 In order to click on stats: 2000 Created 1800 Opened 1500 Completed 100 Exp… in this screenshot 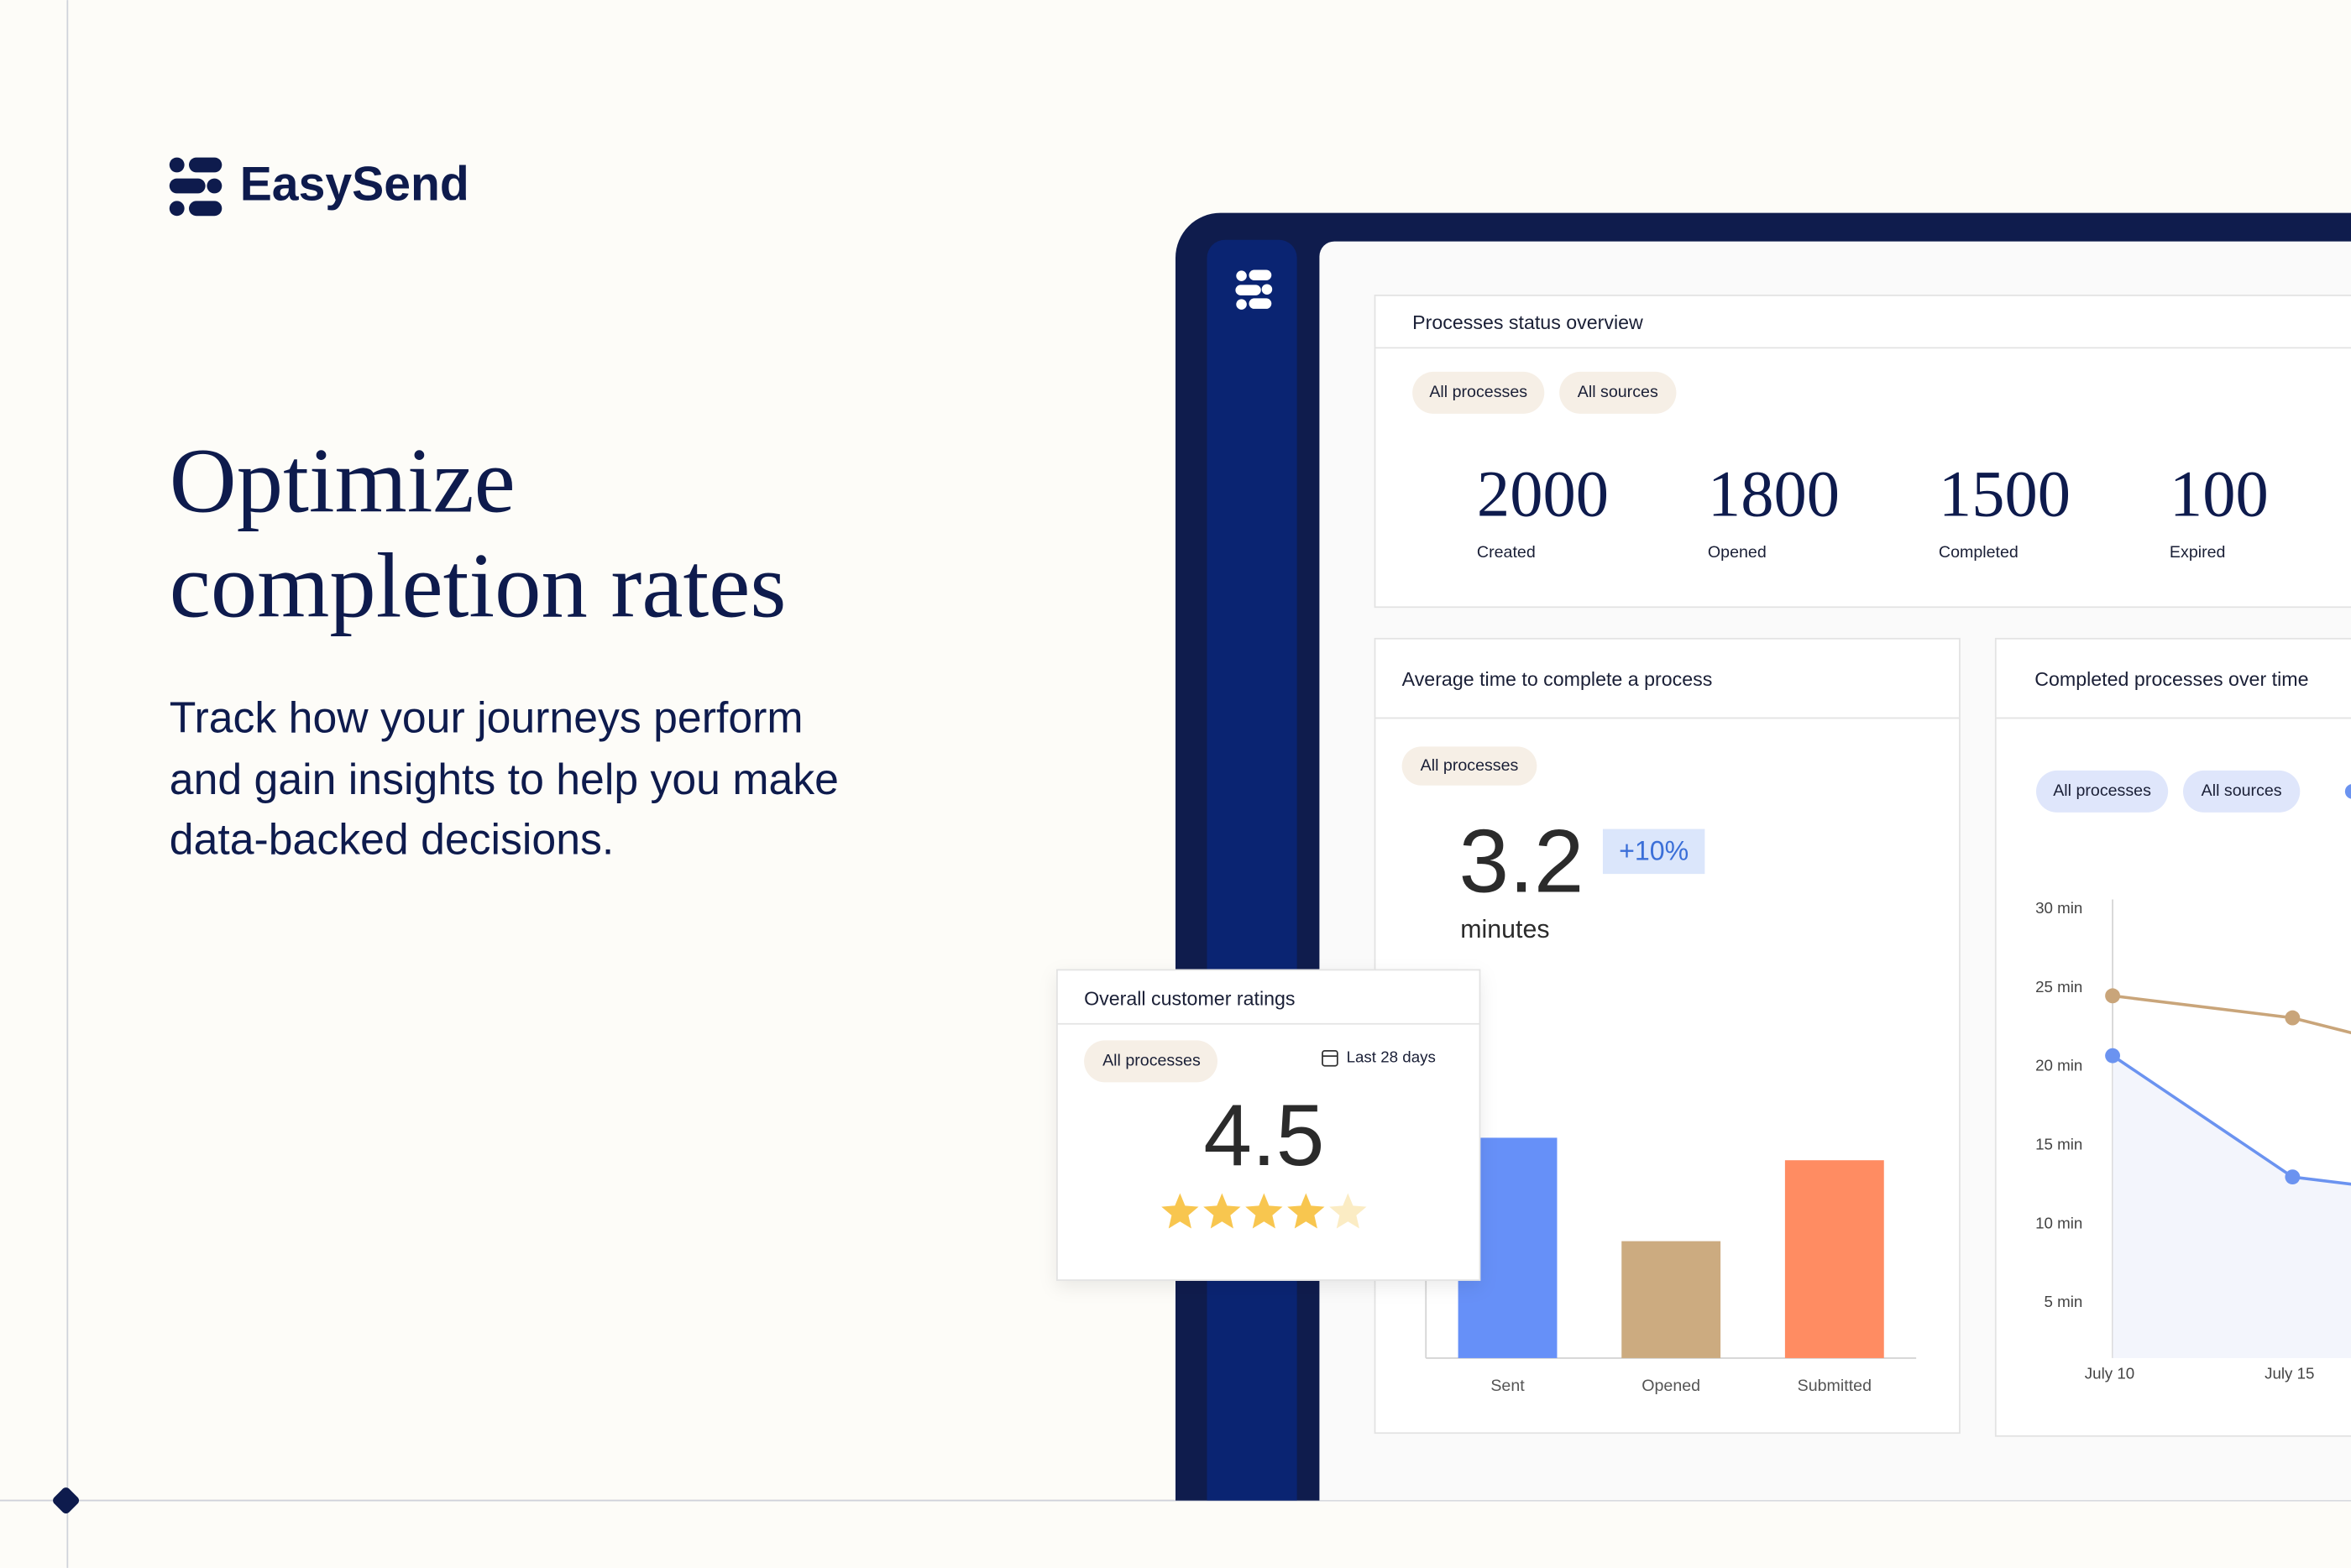, I will do `click(1873, 509)`.